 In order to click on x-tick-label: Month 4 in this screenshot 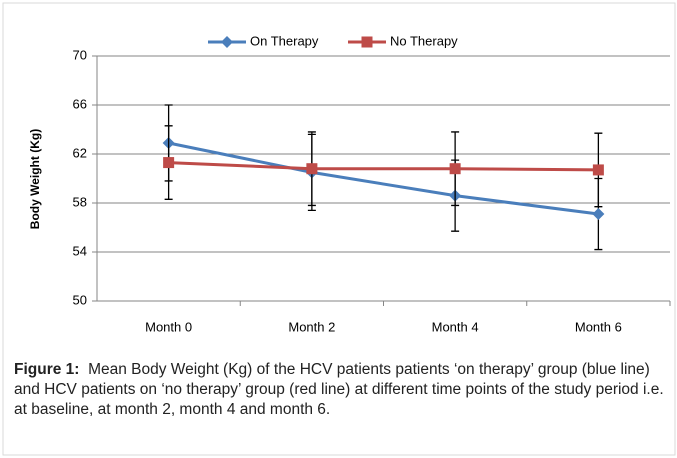, I will do `click(455, 326)`.